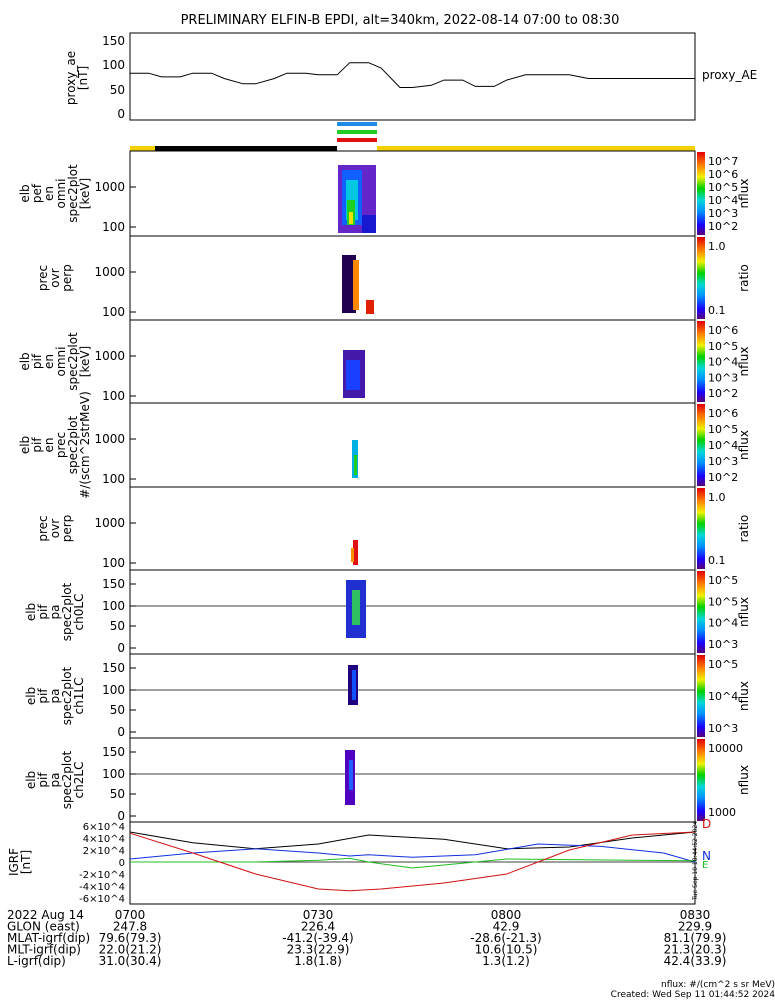 The height and width of the screenshot is (1000, 775). I want to click on panel-8-tick: 150, so click(113, 752).